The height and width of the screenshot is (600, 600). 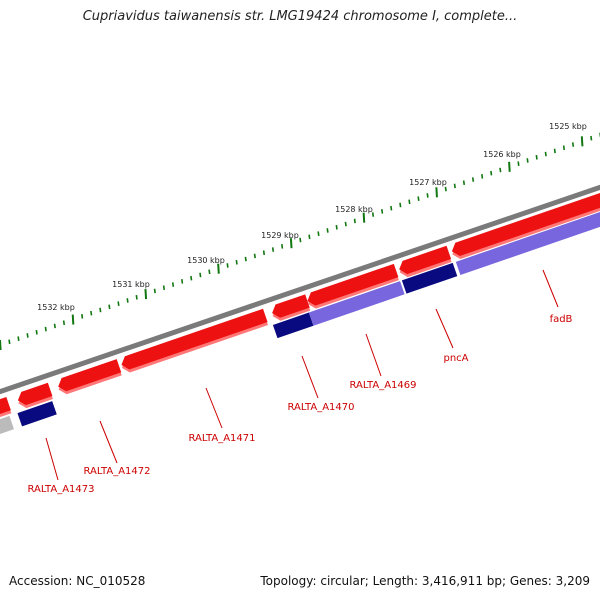 I want to click on leader-line-fadb, so click(x=550, y=288).